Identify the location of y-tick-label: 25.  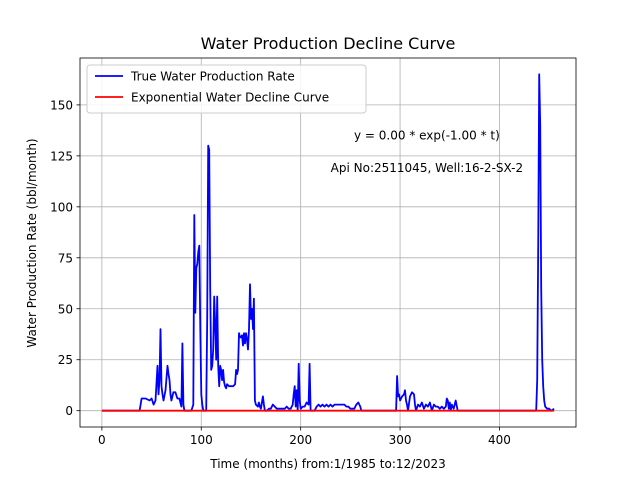
(65, 360).